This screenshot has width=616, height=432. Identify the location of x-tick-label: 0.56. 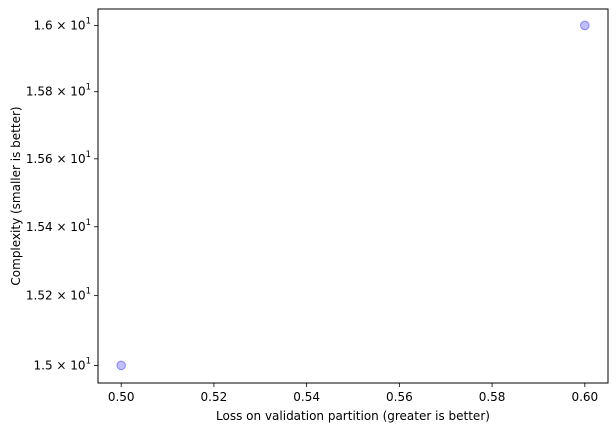
(399, 397).